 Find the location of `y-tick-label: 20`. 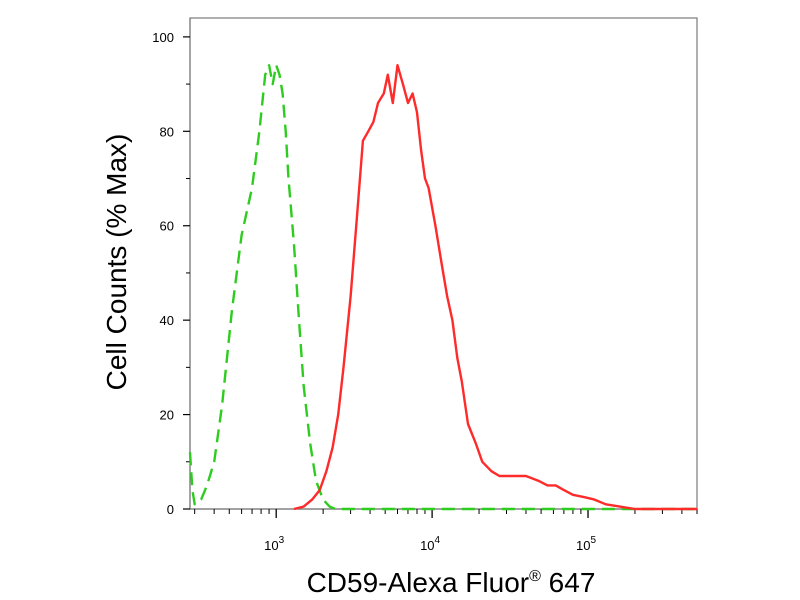

y-tick-label: 20 is located at coordinates (167, 415).